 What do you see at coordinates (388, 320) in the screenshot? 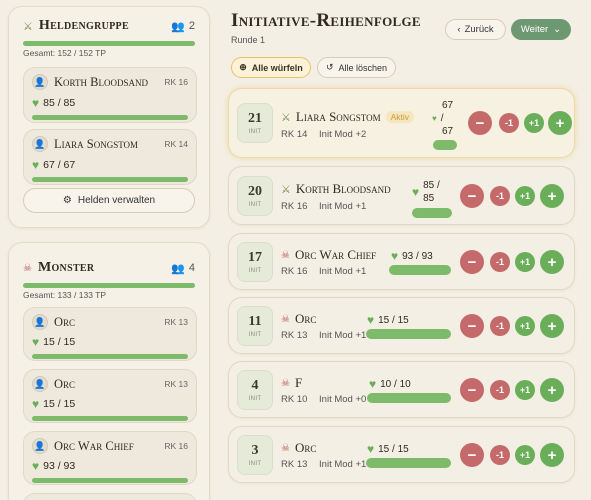
I see `combatant-hp: ♥ 15 / 15` at bounding box center [388, 320].